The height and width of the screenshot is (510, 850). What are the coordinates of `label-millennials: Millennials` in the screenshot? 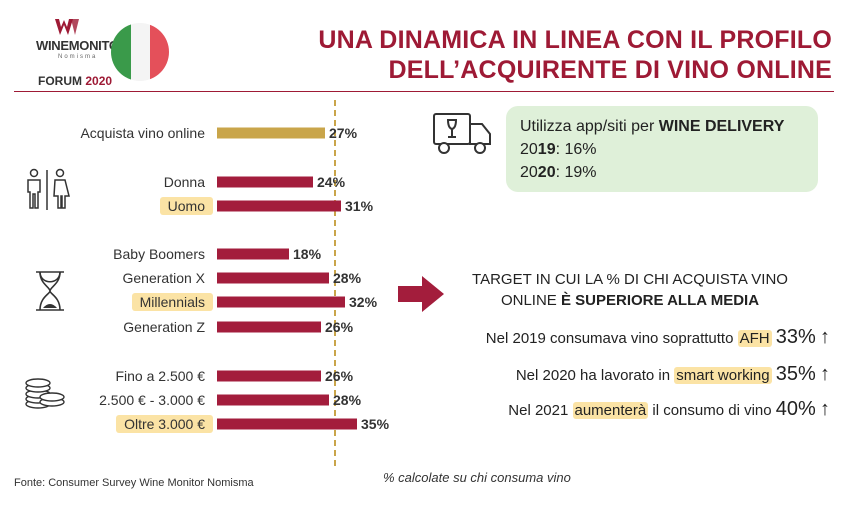 It's located at (172, 302).